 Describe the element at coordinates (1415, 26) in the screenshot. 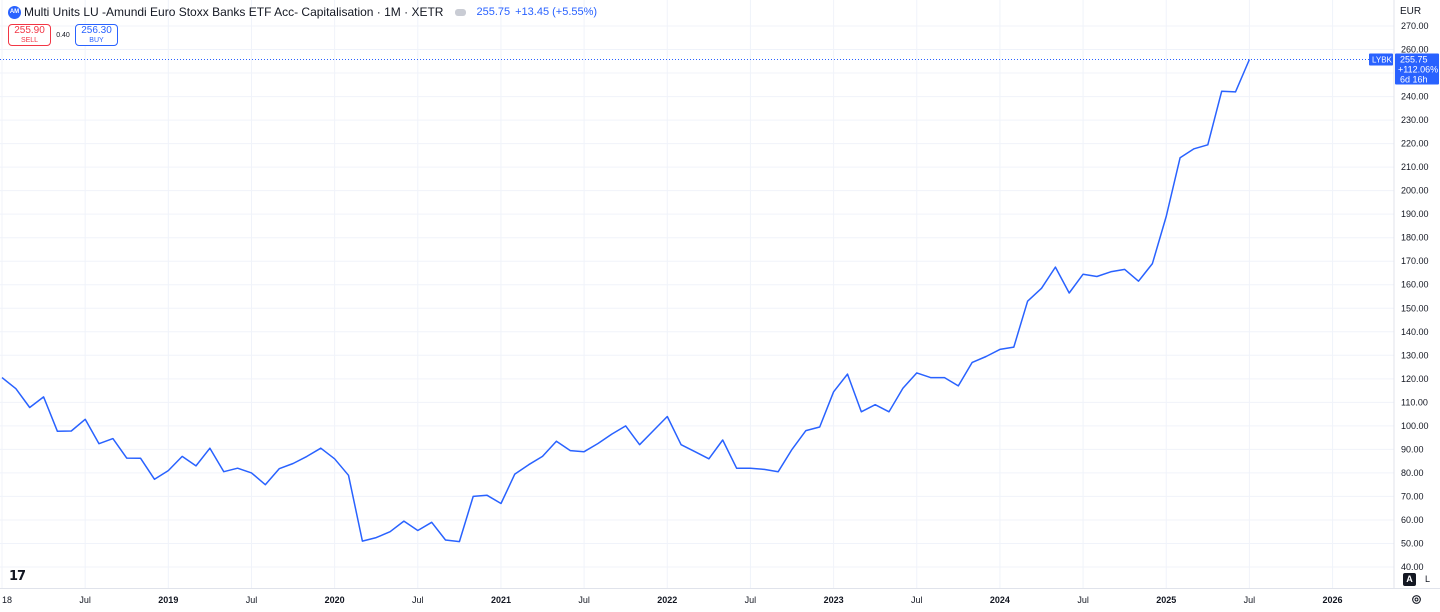

I see `y-tick-label: 270.00` at that location.